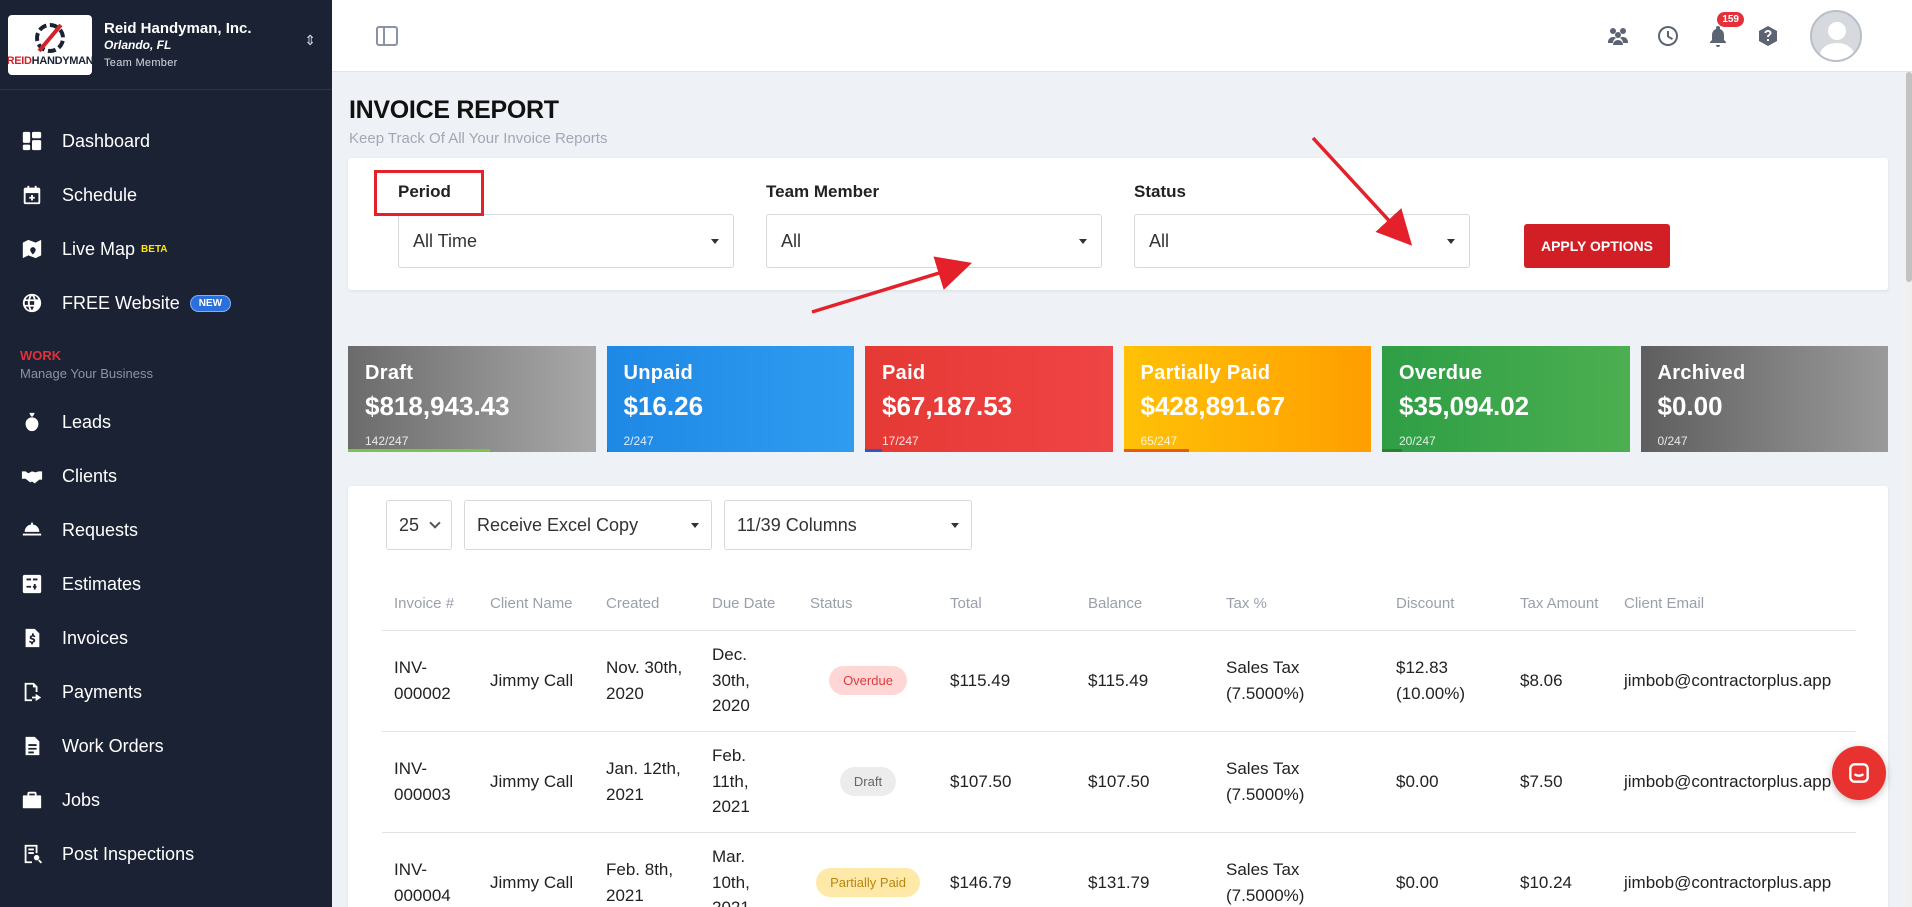 The width and height of the screenshot is (1912, 907). Describe the element at coordinates (1007, 782) in the screenshot. I see `total: $107.50` at that location.